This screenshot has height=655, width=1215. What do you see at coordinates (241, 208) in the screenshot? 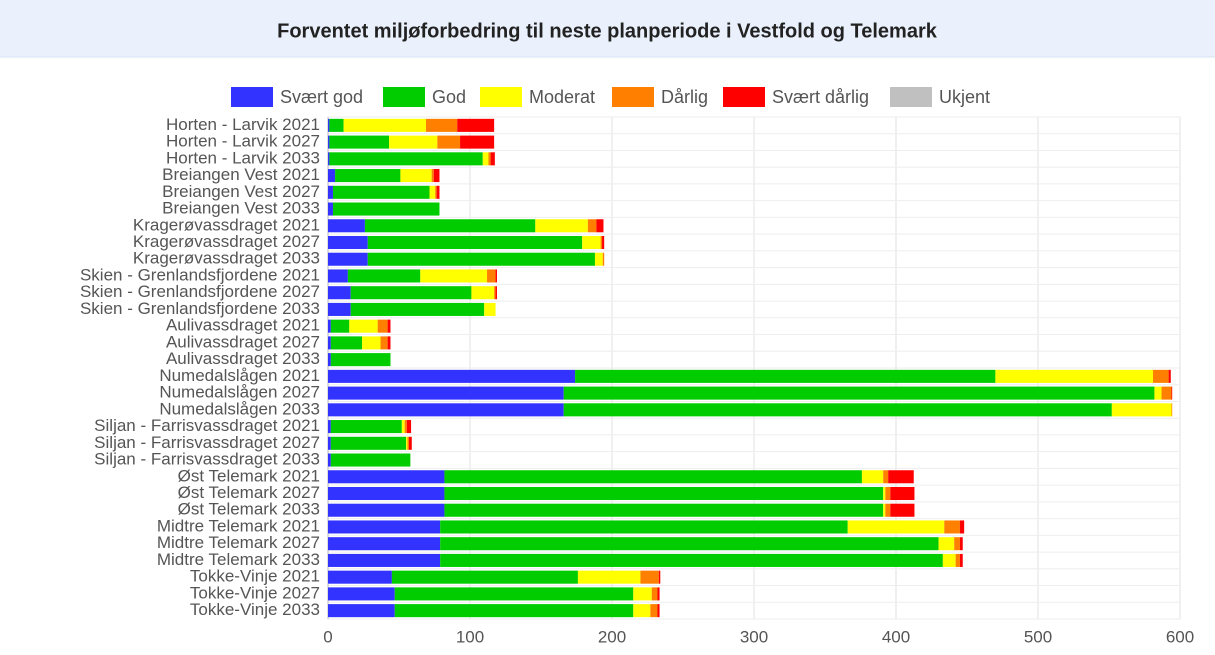
I see `y-tick-label: Breiangen Vest 2033` at bounding box center [241, 208].